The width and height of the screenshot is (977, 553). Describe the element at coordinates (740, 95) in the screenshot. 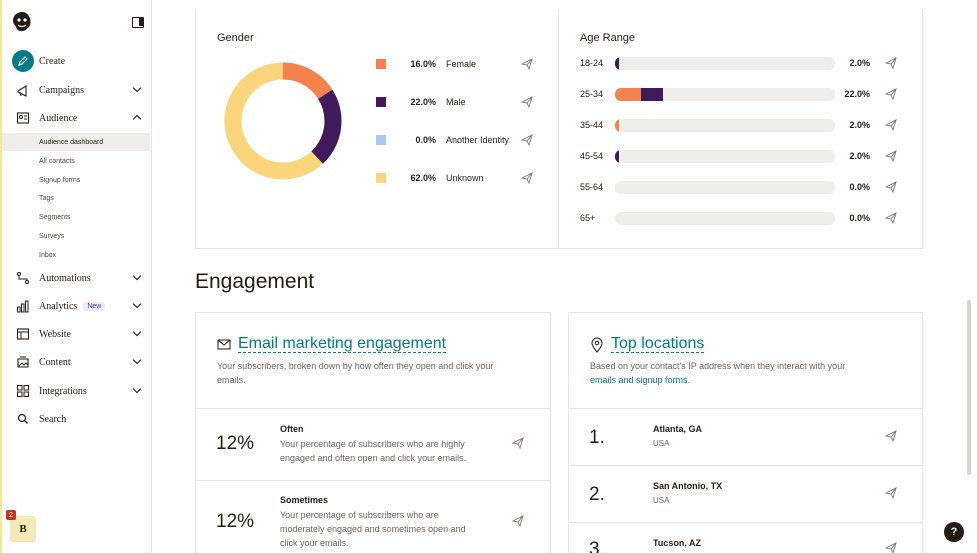

I see `age-row: 25-34 22.0%` at that location.